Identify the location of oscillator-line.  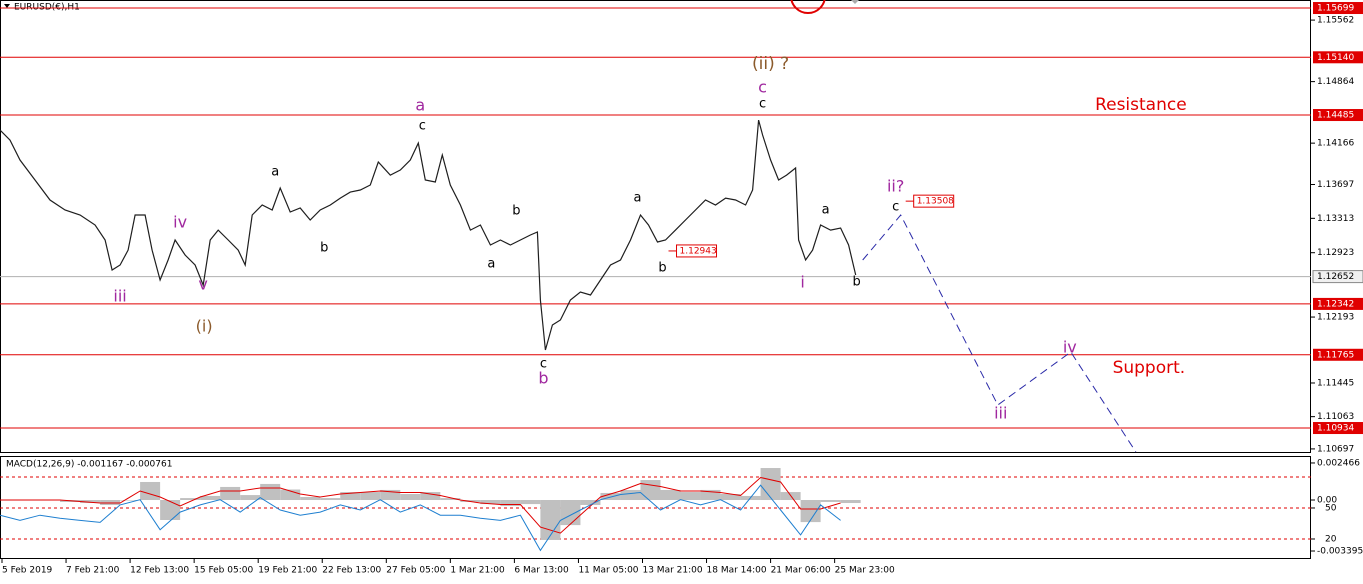
(420, 518).